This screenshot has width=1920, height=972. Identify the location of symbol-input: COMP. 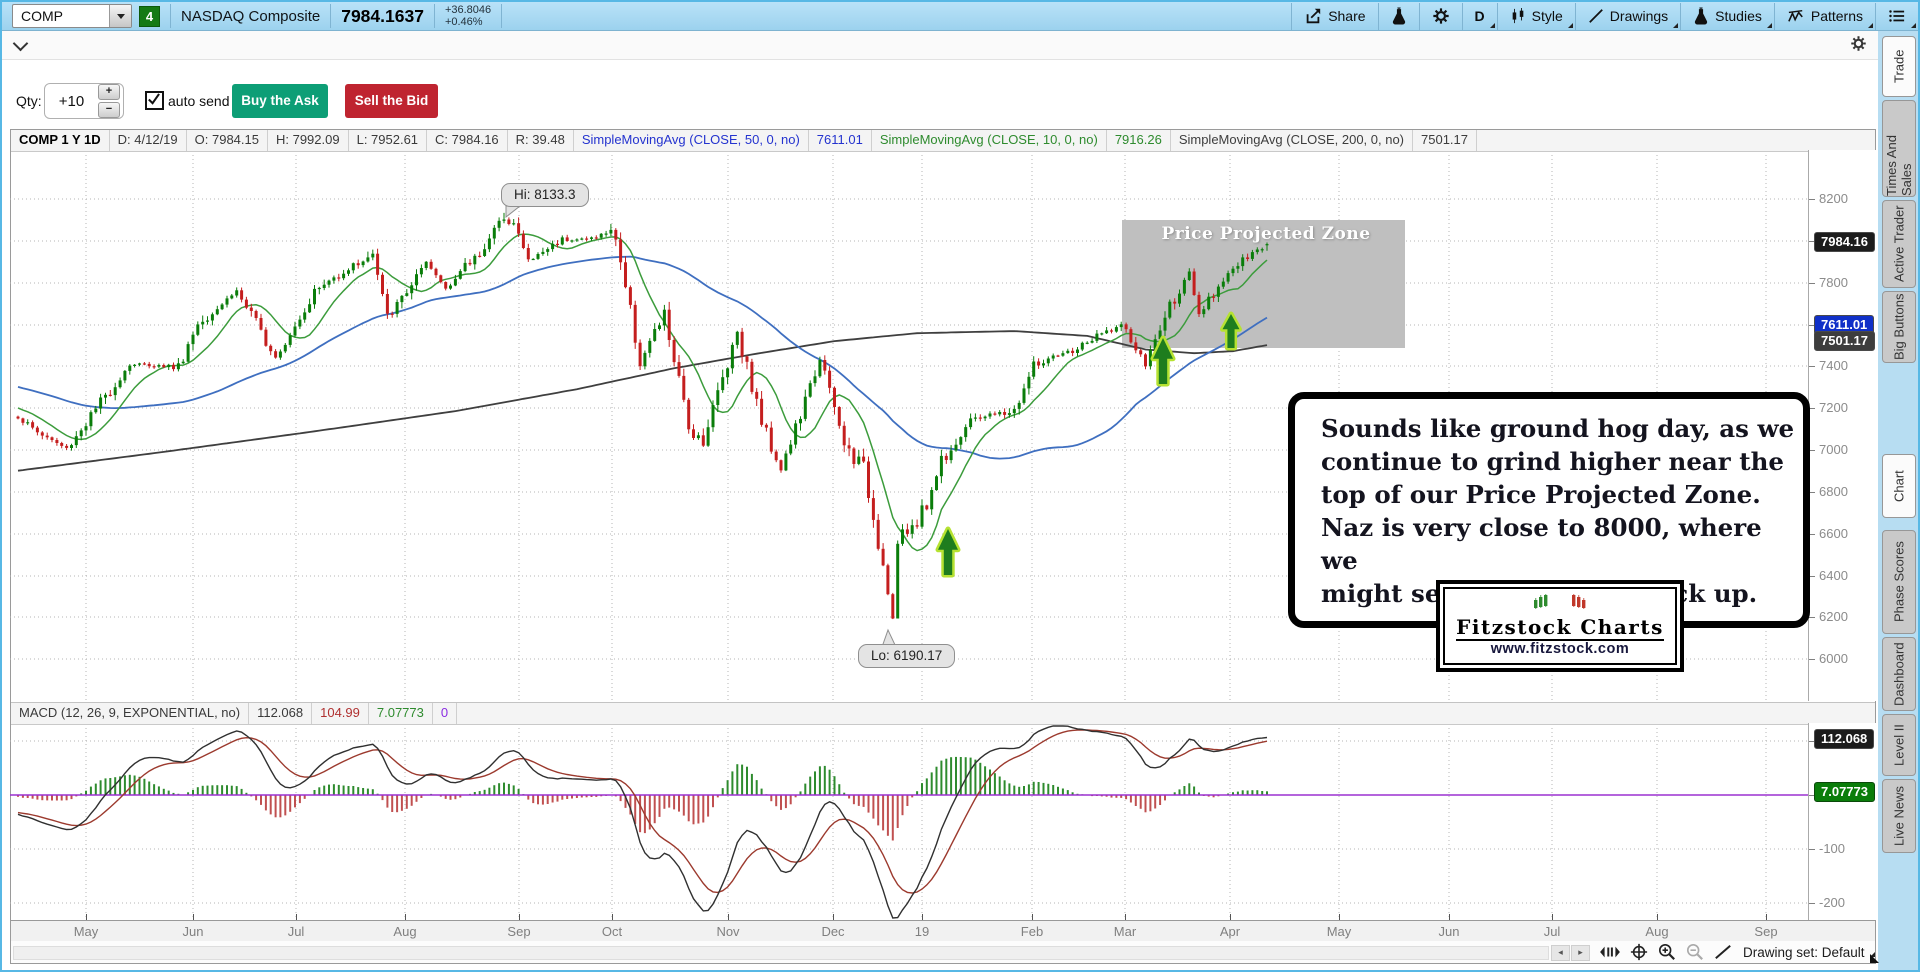
(42, 16).